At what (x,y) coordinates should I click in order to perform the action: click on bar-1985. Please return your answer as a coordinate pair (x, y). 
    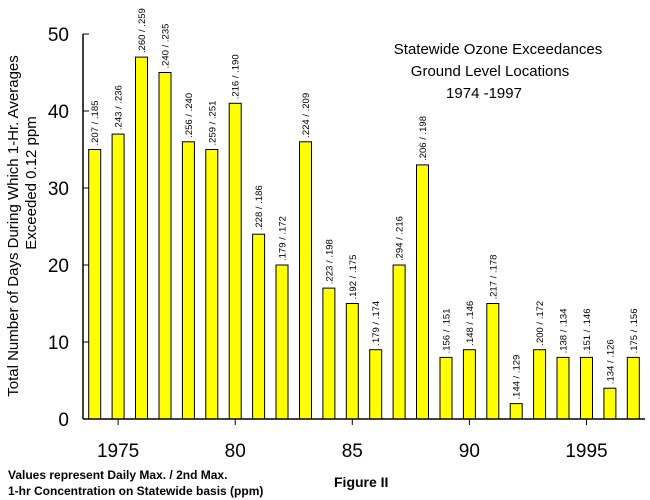
    Looking at the image, I should click on (352, 361).